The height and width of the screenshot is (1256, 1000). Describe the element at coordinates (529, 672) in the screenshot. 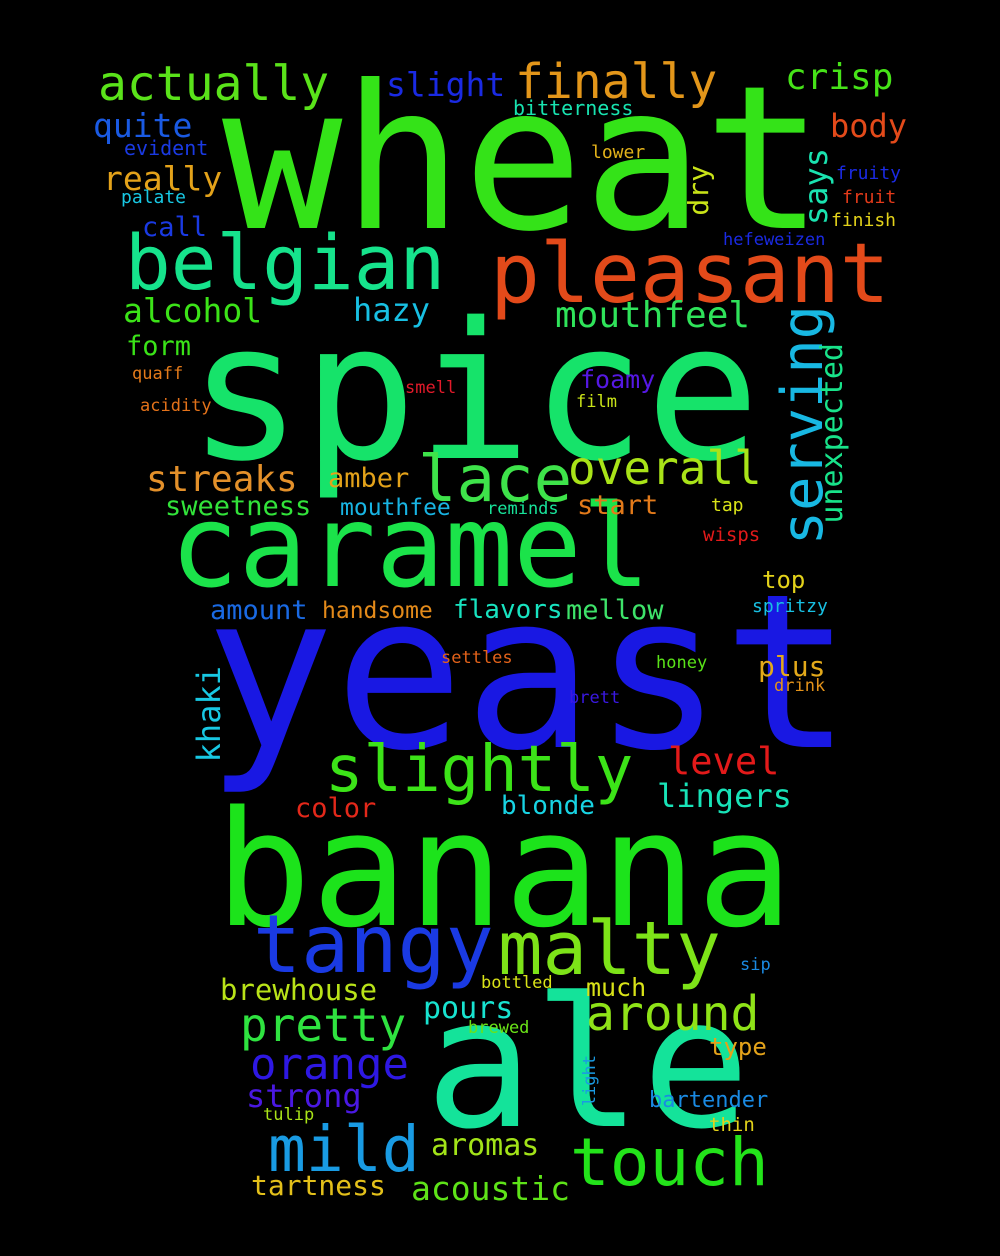

I see `word-yeast: yeast` at that location.